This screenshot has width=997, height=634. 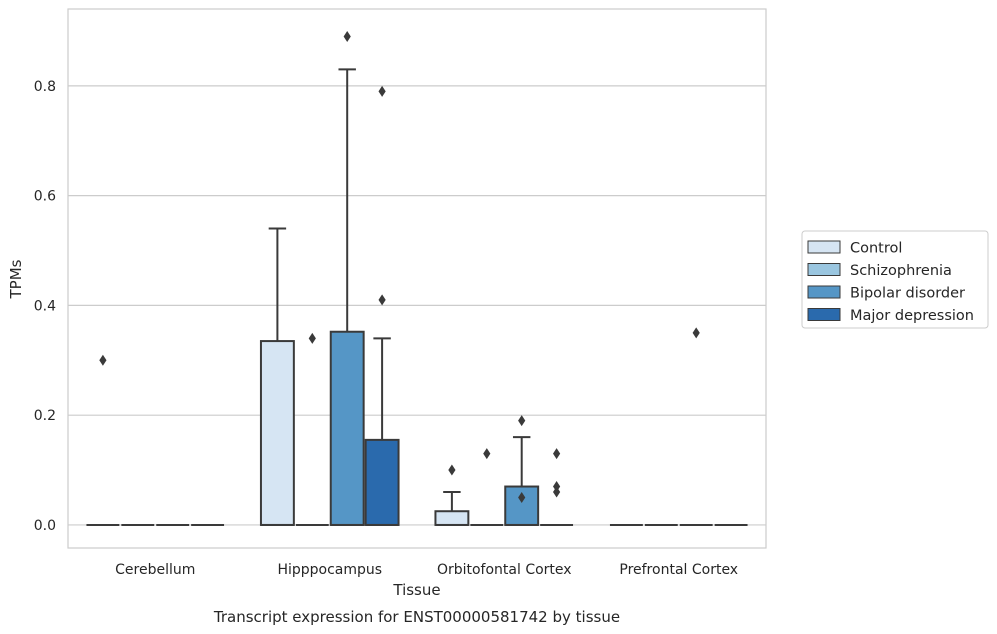 What do you see at coordinates (678, 570) in the screenshot?
I see `x-tick-label: Prefrontal Cortex` at bounding box center [678, 570].